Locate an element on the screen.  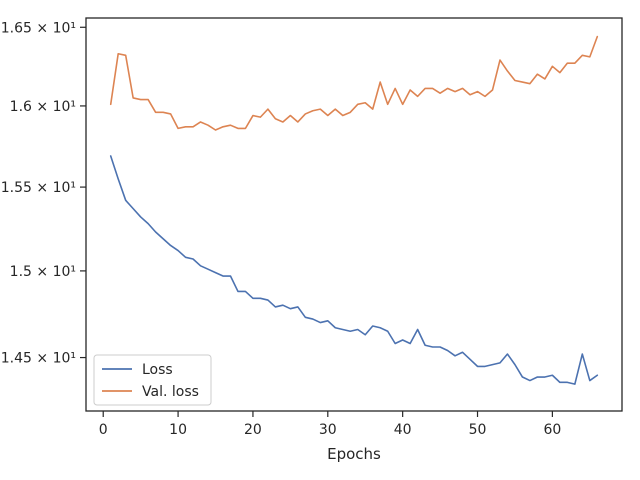
legend: Loss Val. loss is located at coordinates (152, 380).